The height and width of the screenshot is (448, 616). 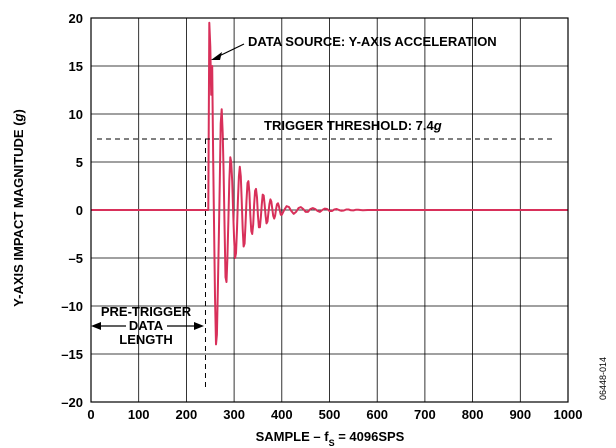 I want to click on figure-id: 06448-014, so click(x=603, y=378).